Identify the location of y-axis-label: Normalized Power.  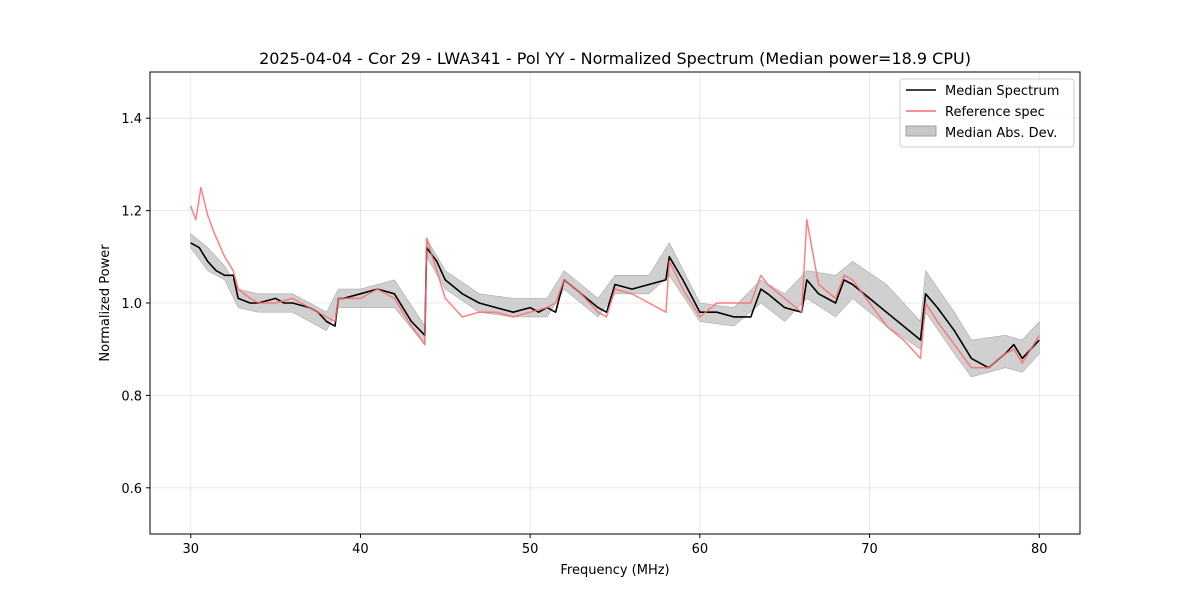
(105, 303).